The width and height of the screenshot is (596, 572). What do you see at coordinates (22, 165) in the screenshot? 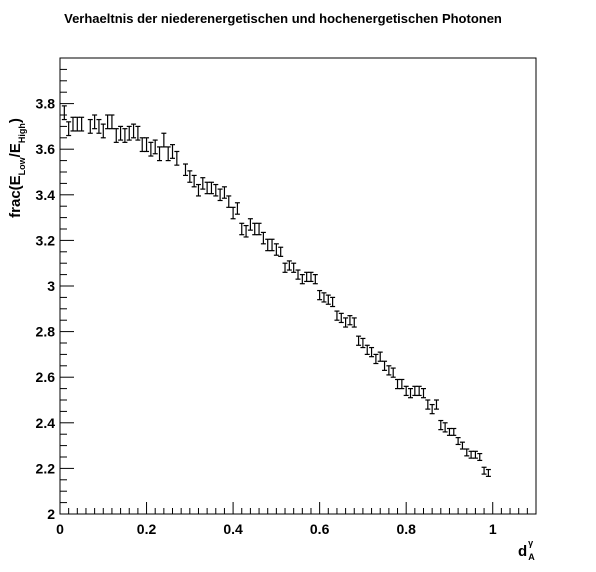
I see `y-label-sub-low: Low` at bounding box center [22, 165].